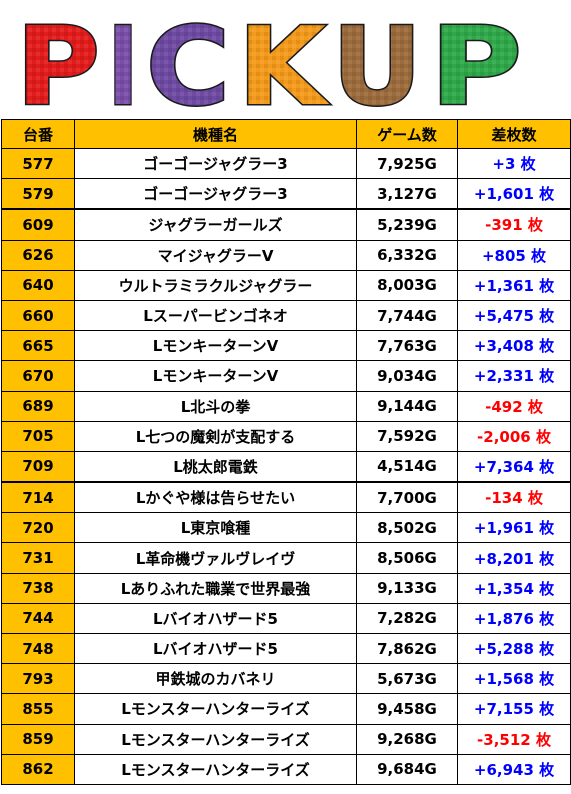 The width and height of the screenshot is (571, 794). What do you see at coordinates (215, 679) in the screenshot?
I see `machine-name-cell: 甲鉄城のカバネリ` at bounding box center [215, 679].